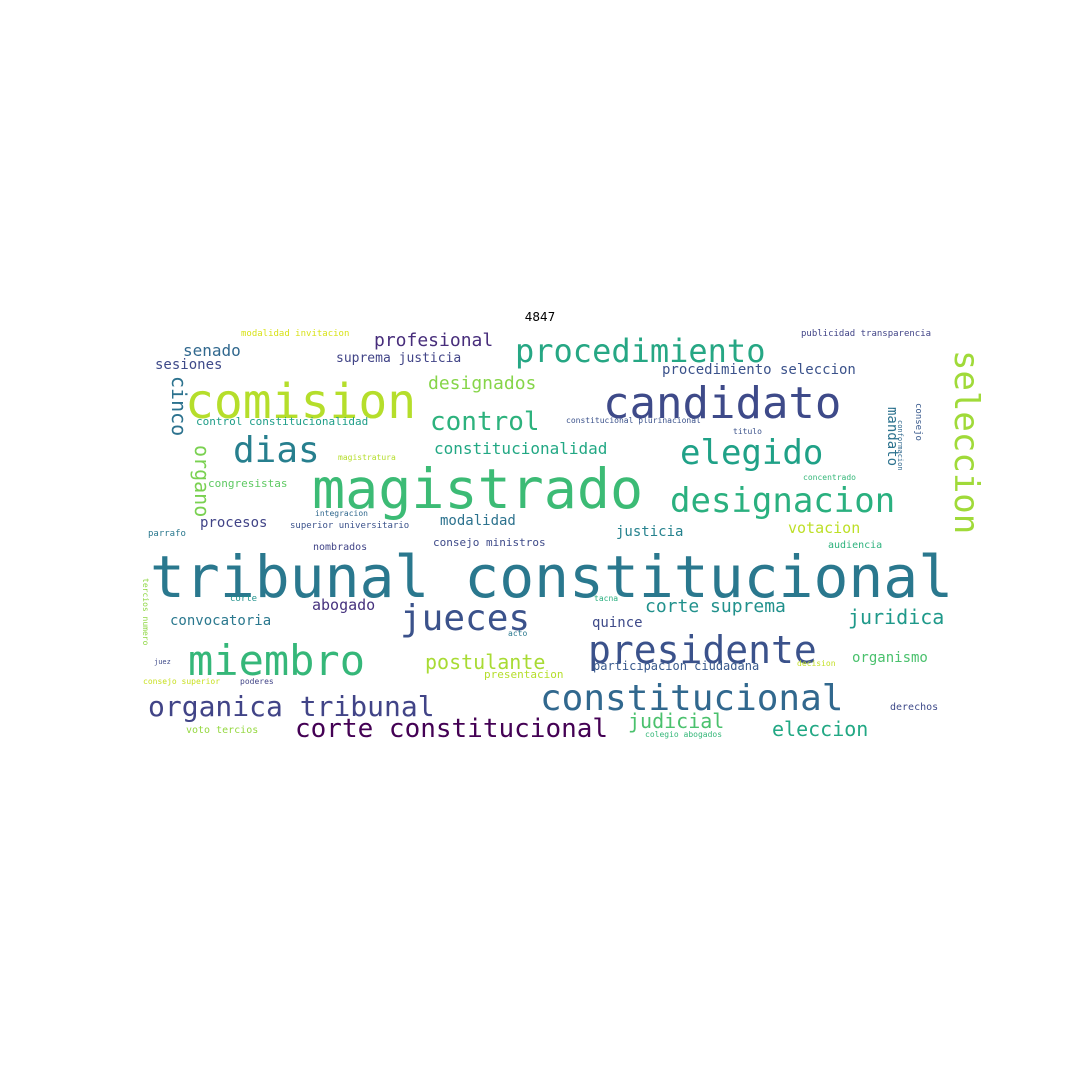 The height and width of the screenshot is (1080, 1080). I want to click on cloud-word: organo, so click(202, 481).